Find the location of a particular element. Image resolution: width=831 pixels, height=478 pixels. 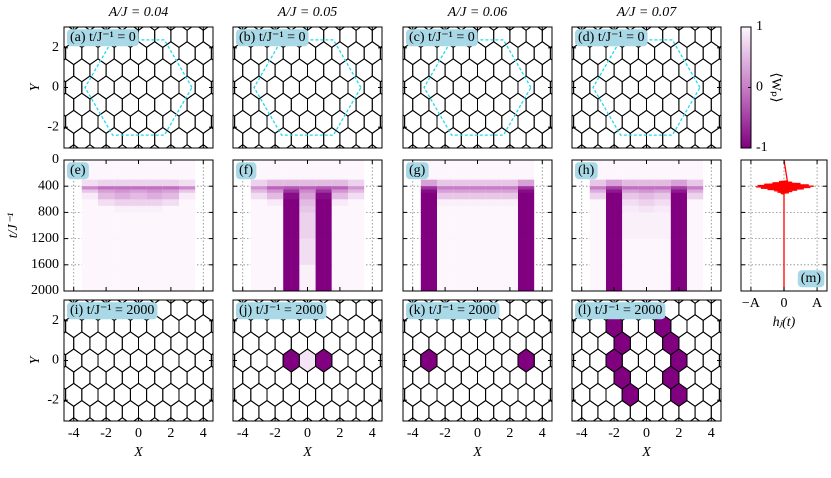

panel-label-box is located at coordinates (811, 279).